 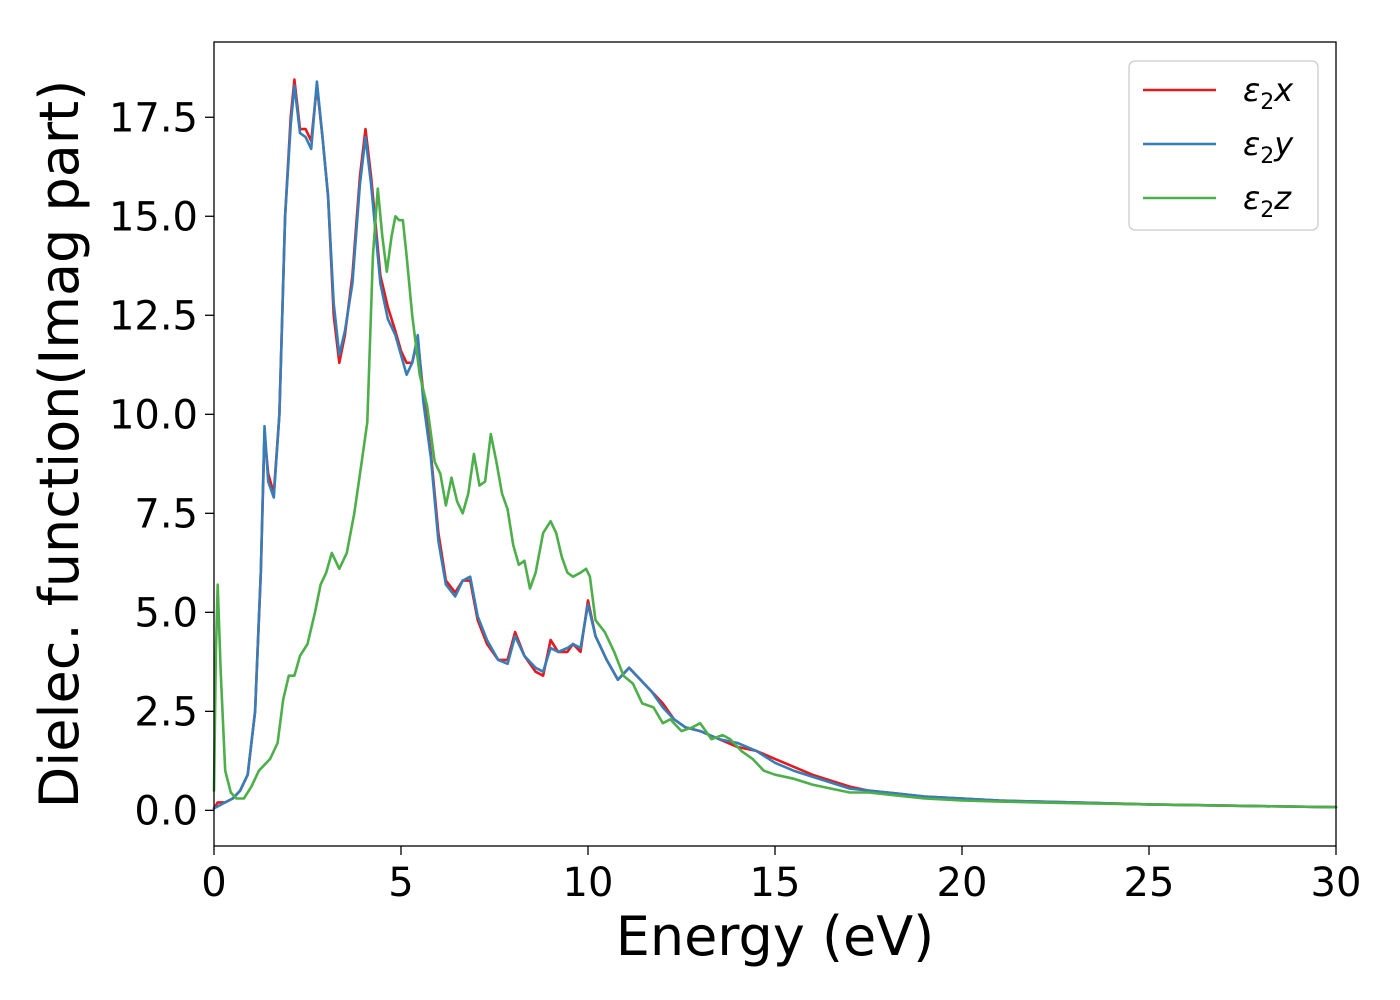 I want to click on x-tick-label: 30, so click(x=1336, y=883).